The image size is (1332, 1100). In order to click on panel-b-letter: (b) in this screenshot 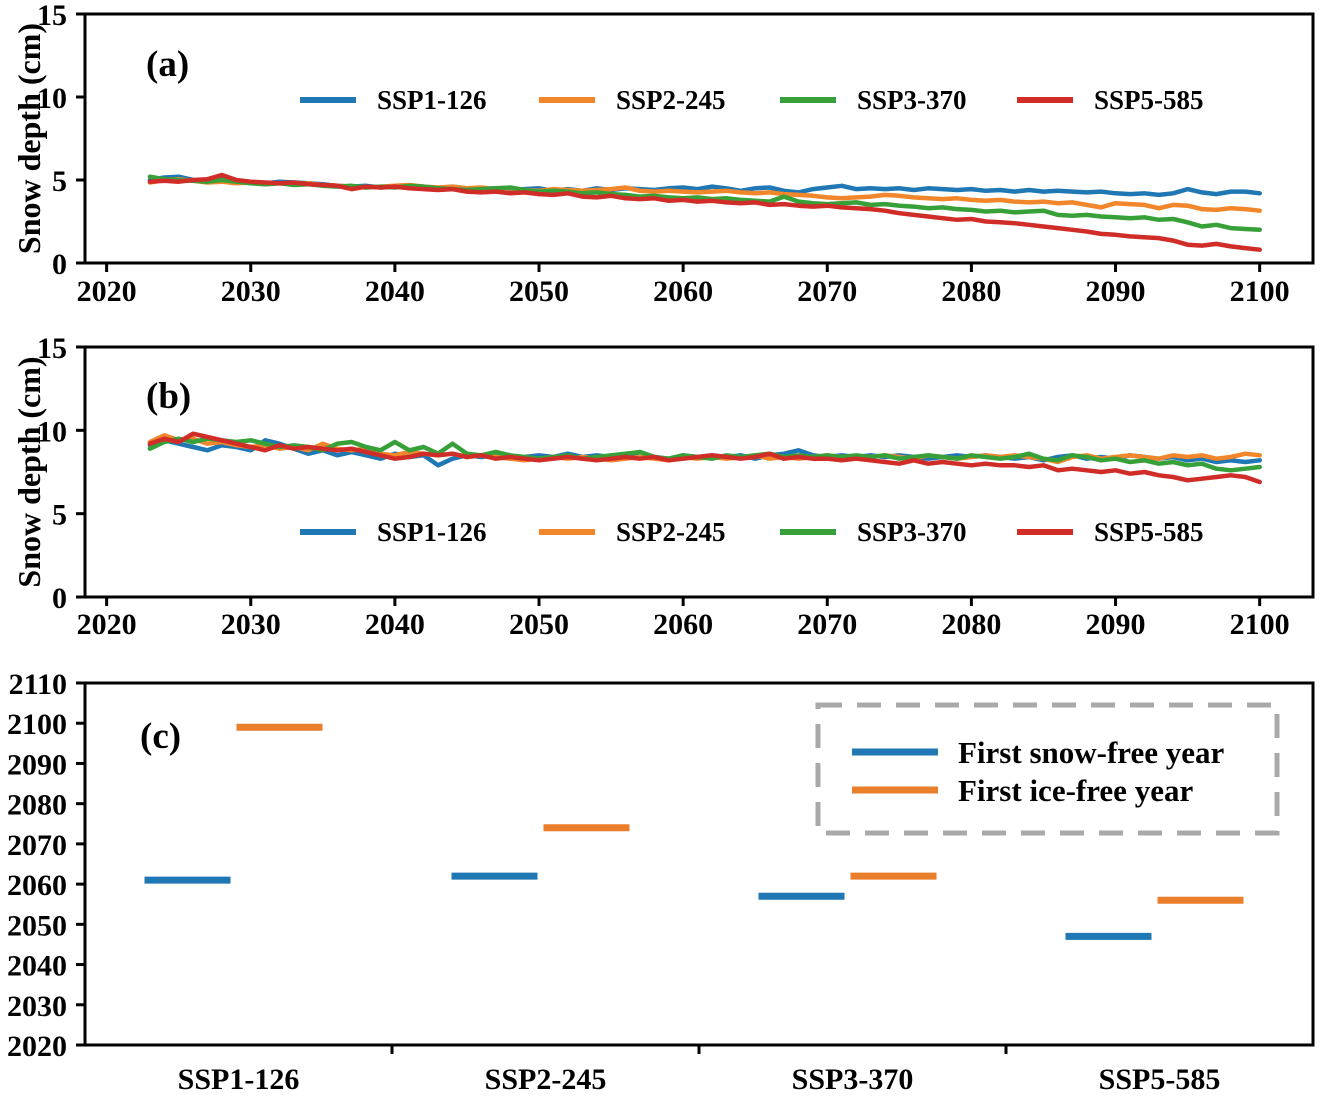, I will do `click(168, 396)`.